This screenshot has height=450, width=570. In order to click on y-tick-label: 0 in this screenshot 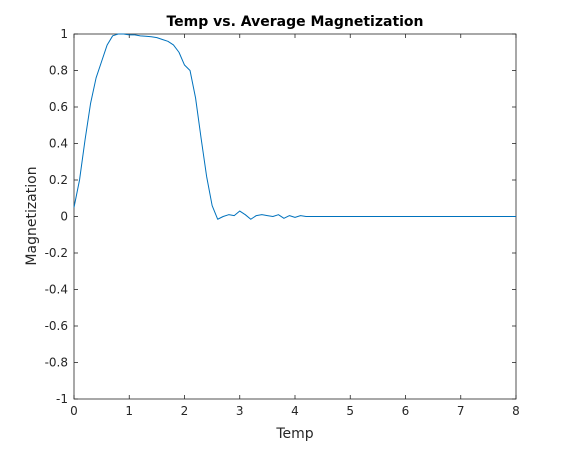, I will do `click(64, 217)`.